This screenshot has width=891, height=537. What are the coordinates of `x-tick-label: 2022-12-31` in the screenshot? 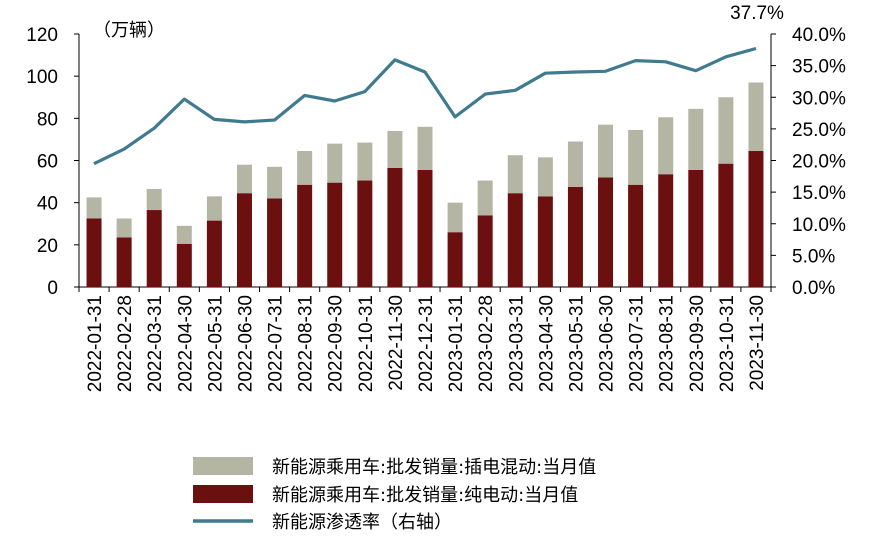 It's located at (426, 343).